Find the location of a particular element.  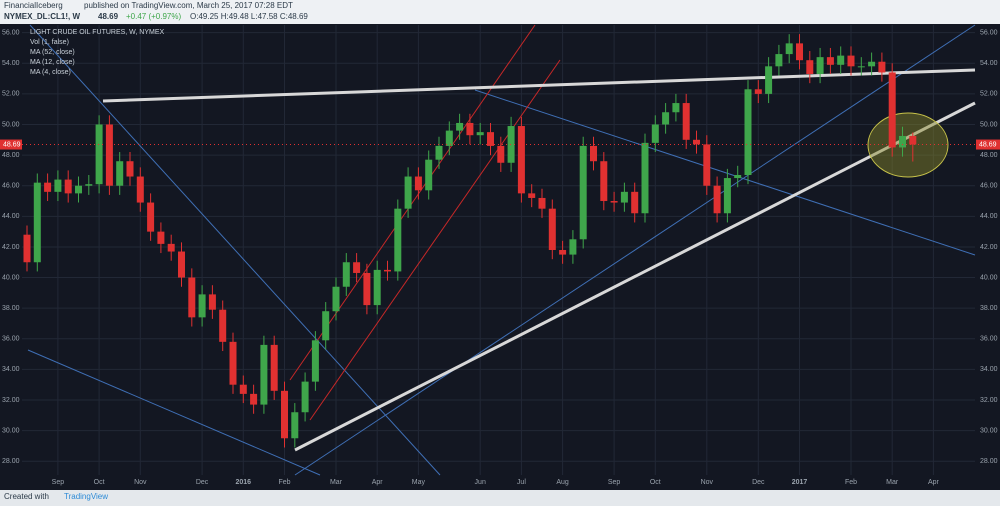

y-tick-label: 50.00 is located at coordinates (11, 124).